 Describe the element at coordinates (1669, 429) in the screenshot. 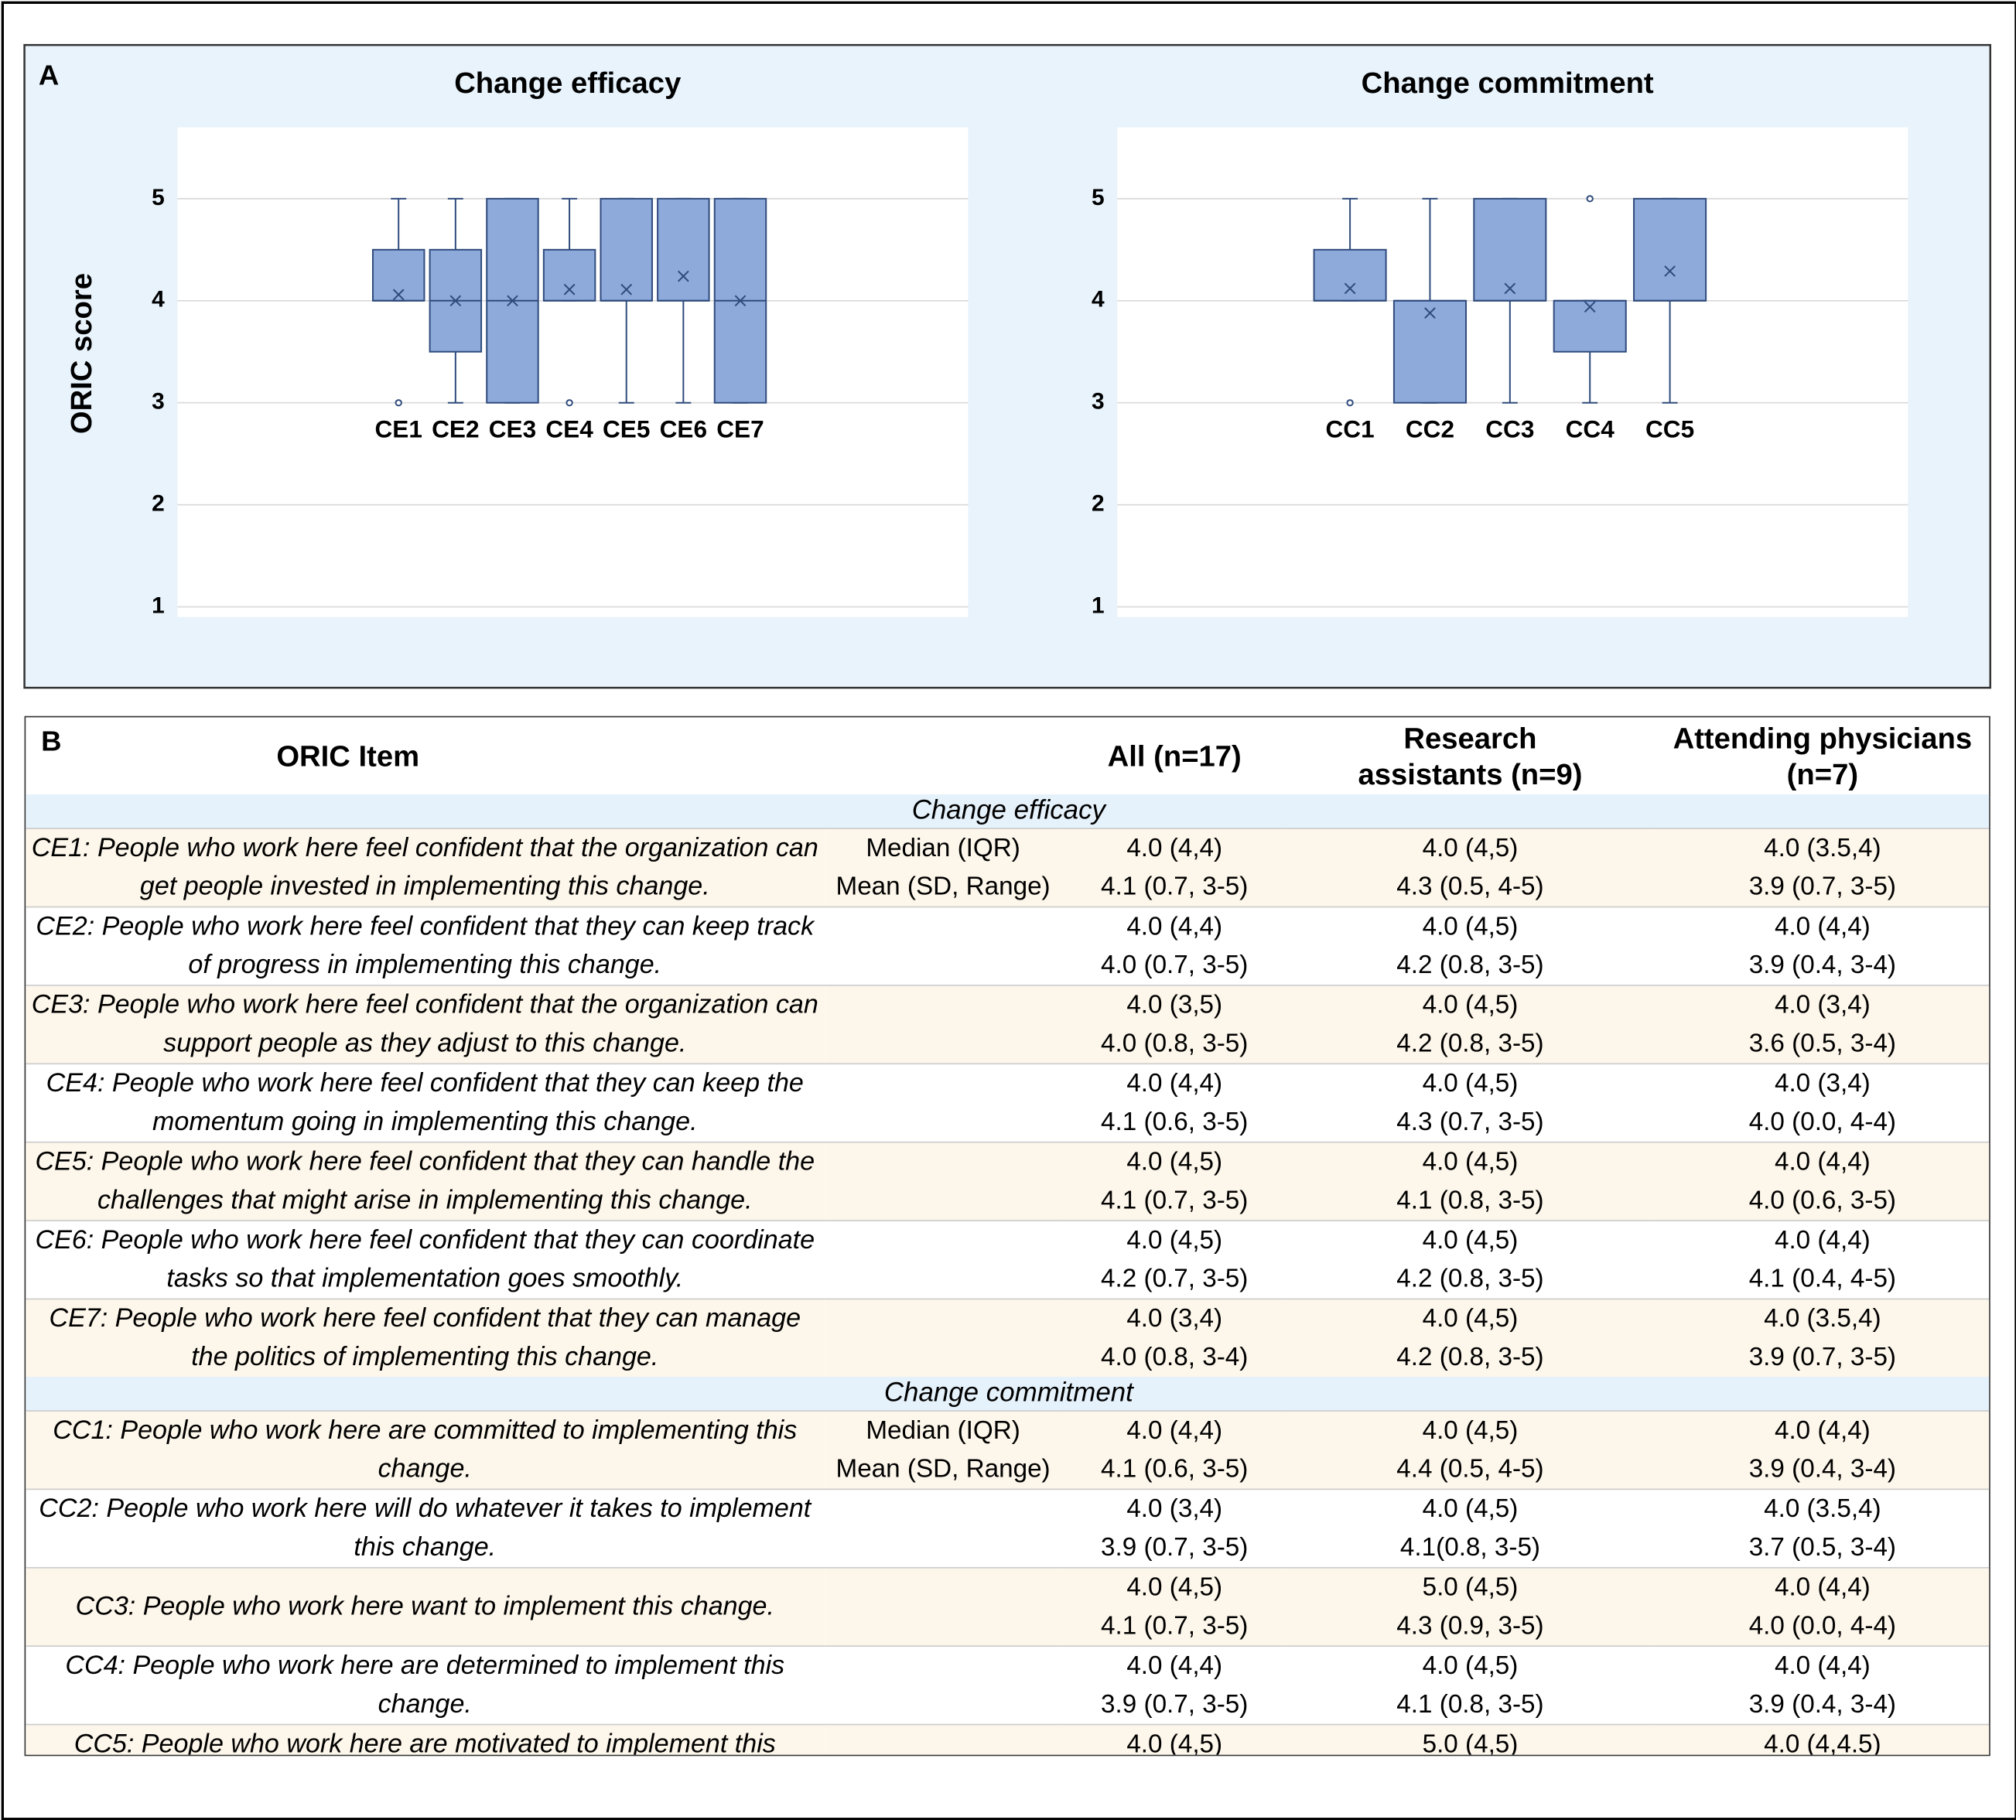

I see `x-tick-label: CC5` at that location.